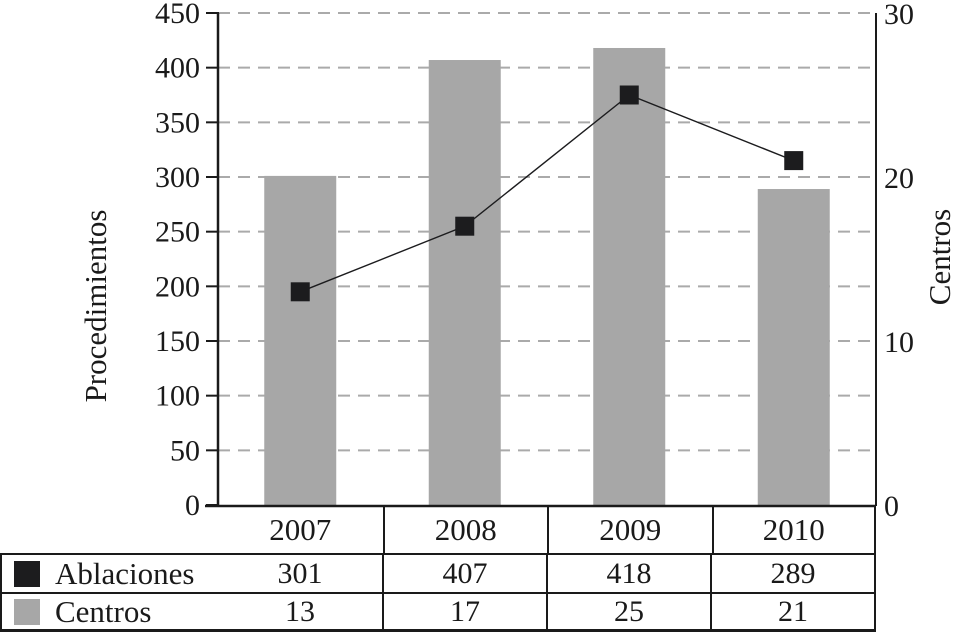 This screenshot has width=958, height=633. I want to click on bar-2010, so click(793, 347).